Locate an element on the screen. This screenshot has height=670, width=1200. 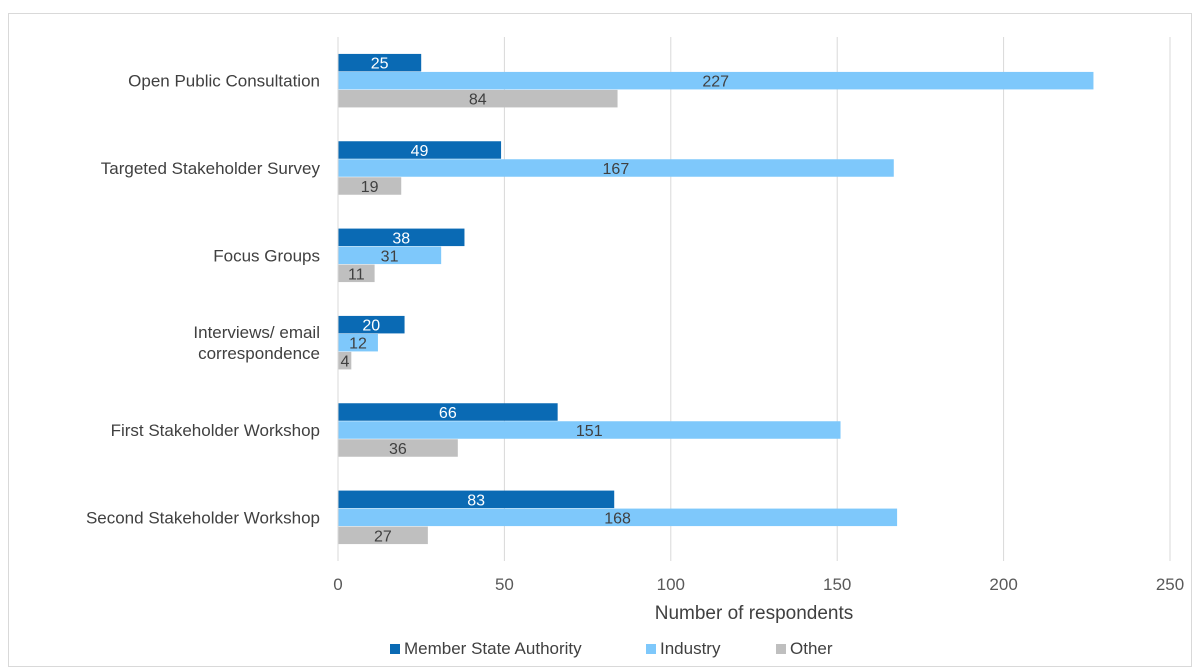
data-label: 11 is located at coordinates (356, 274).